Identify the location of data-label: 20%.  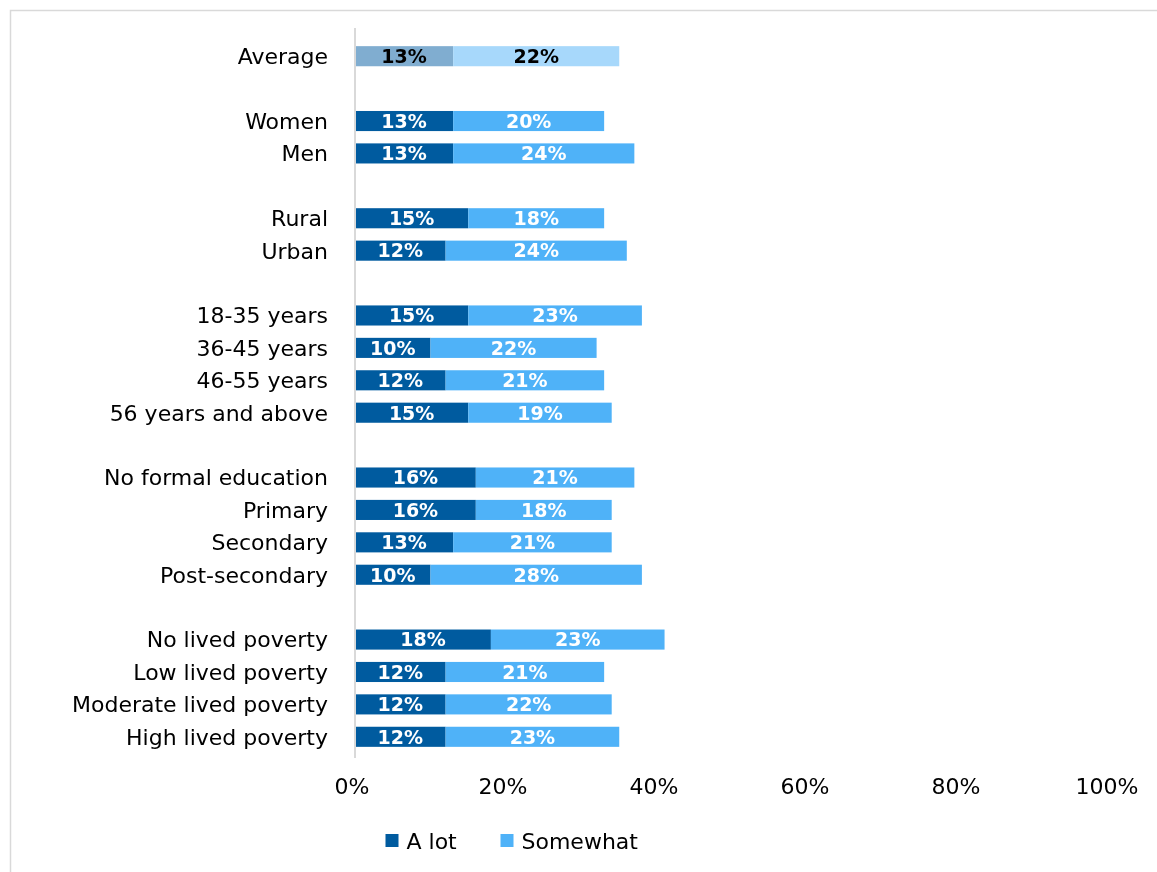
(528, 120).